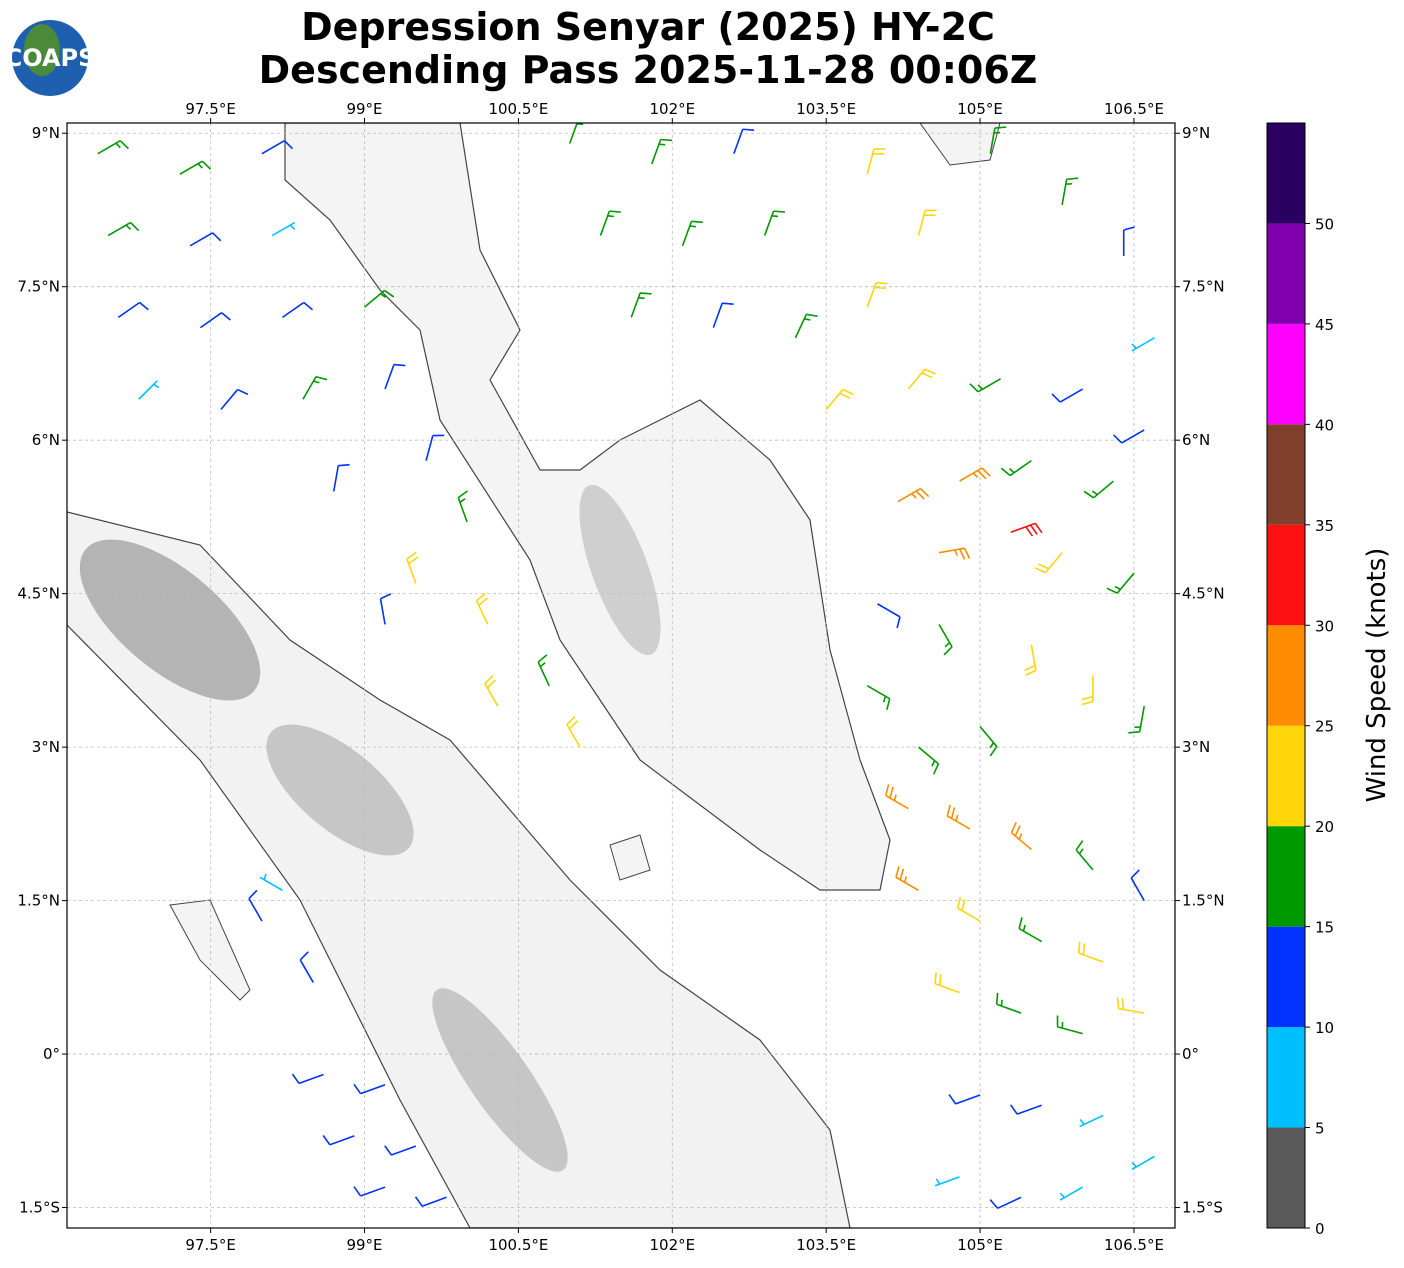 This screenshot has height=1268, width=1404. I want to click on colorbar-frame, so click(1286, 675).